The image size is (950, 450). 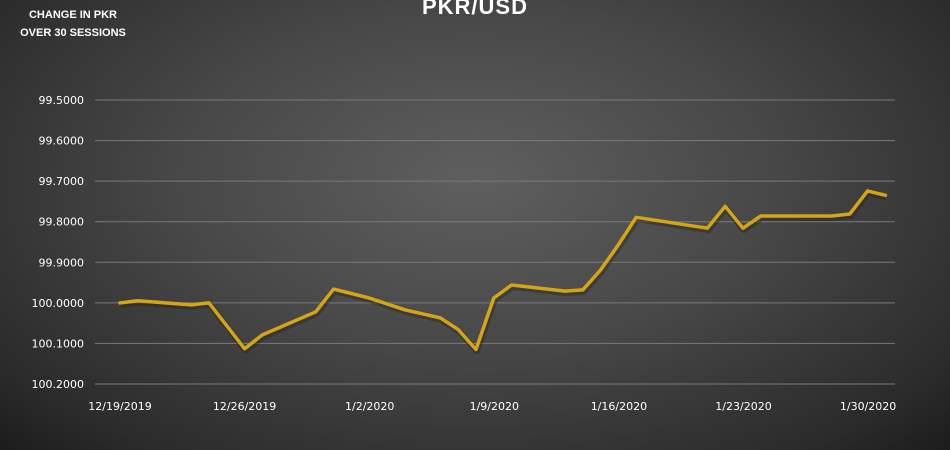 I want to click on y-tick-label: 99.5000, so click(x=62, y=100).